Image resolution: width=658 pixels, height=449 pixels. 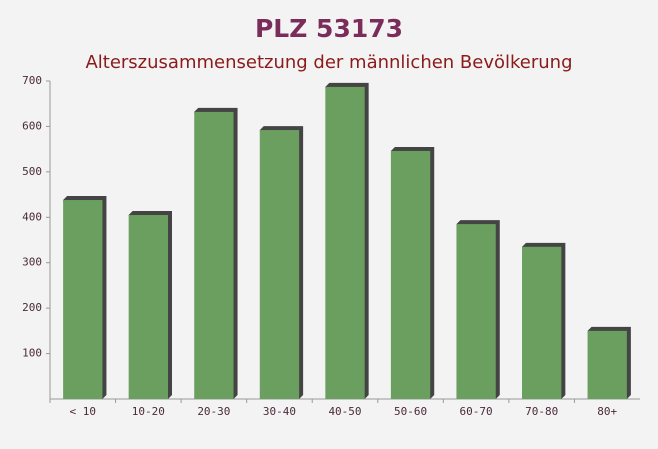 What do you see at coordinates (329, 28) in the screenshot?
I see `chart-title: PLZ 53173` at bounding box center [329, 28].